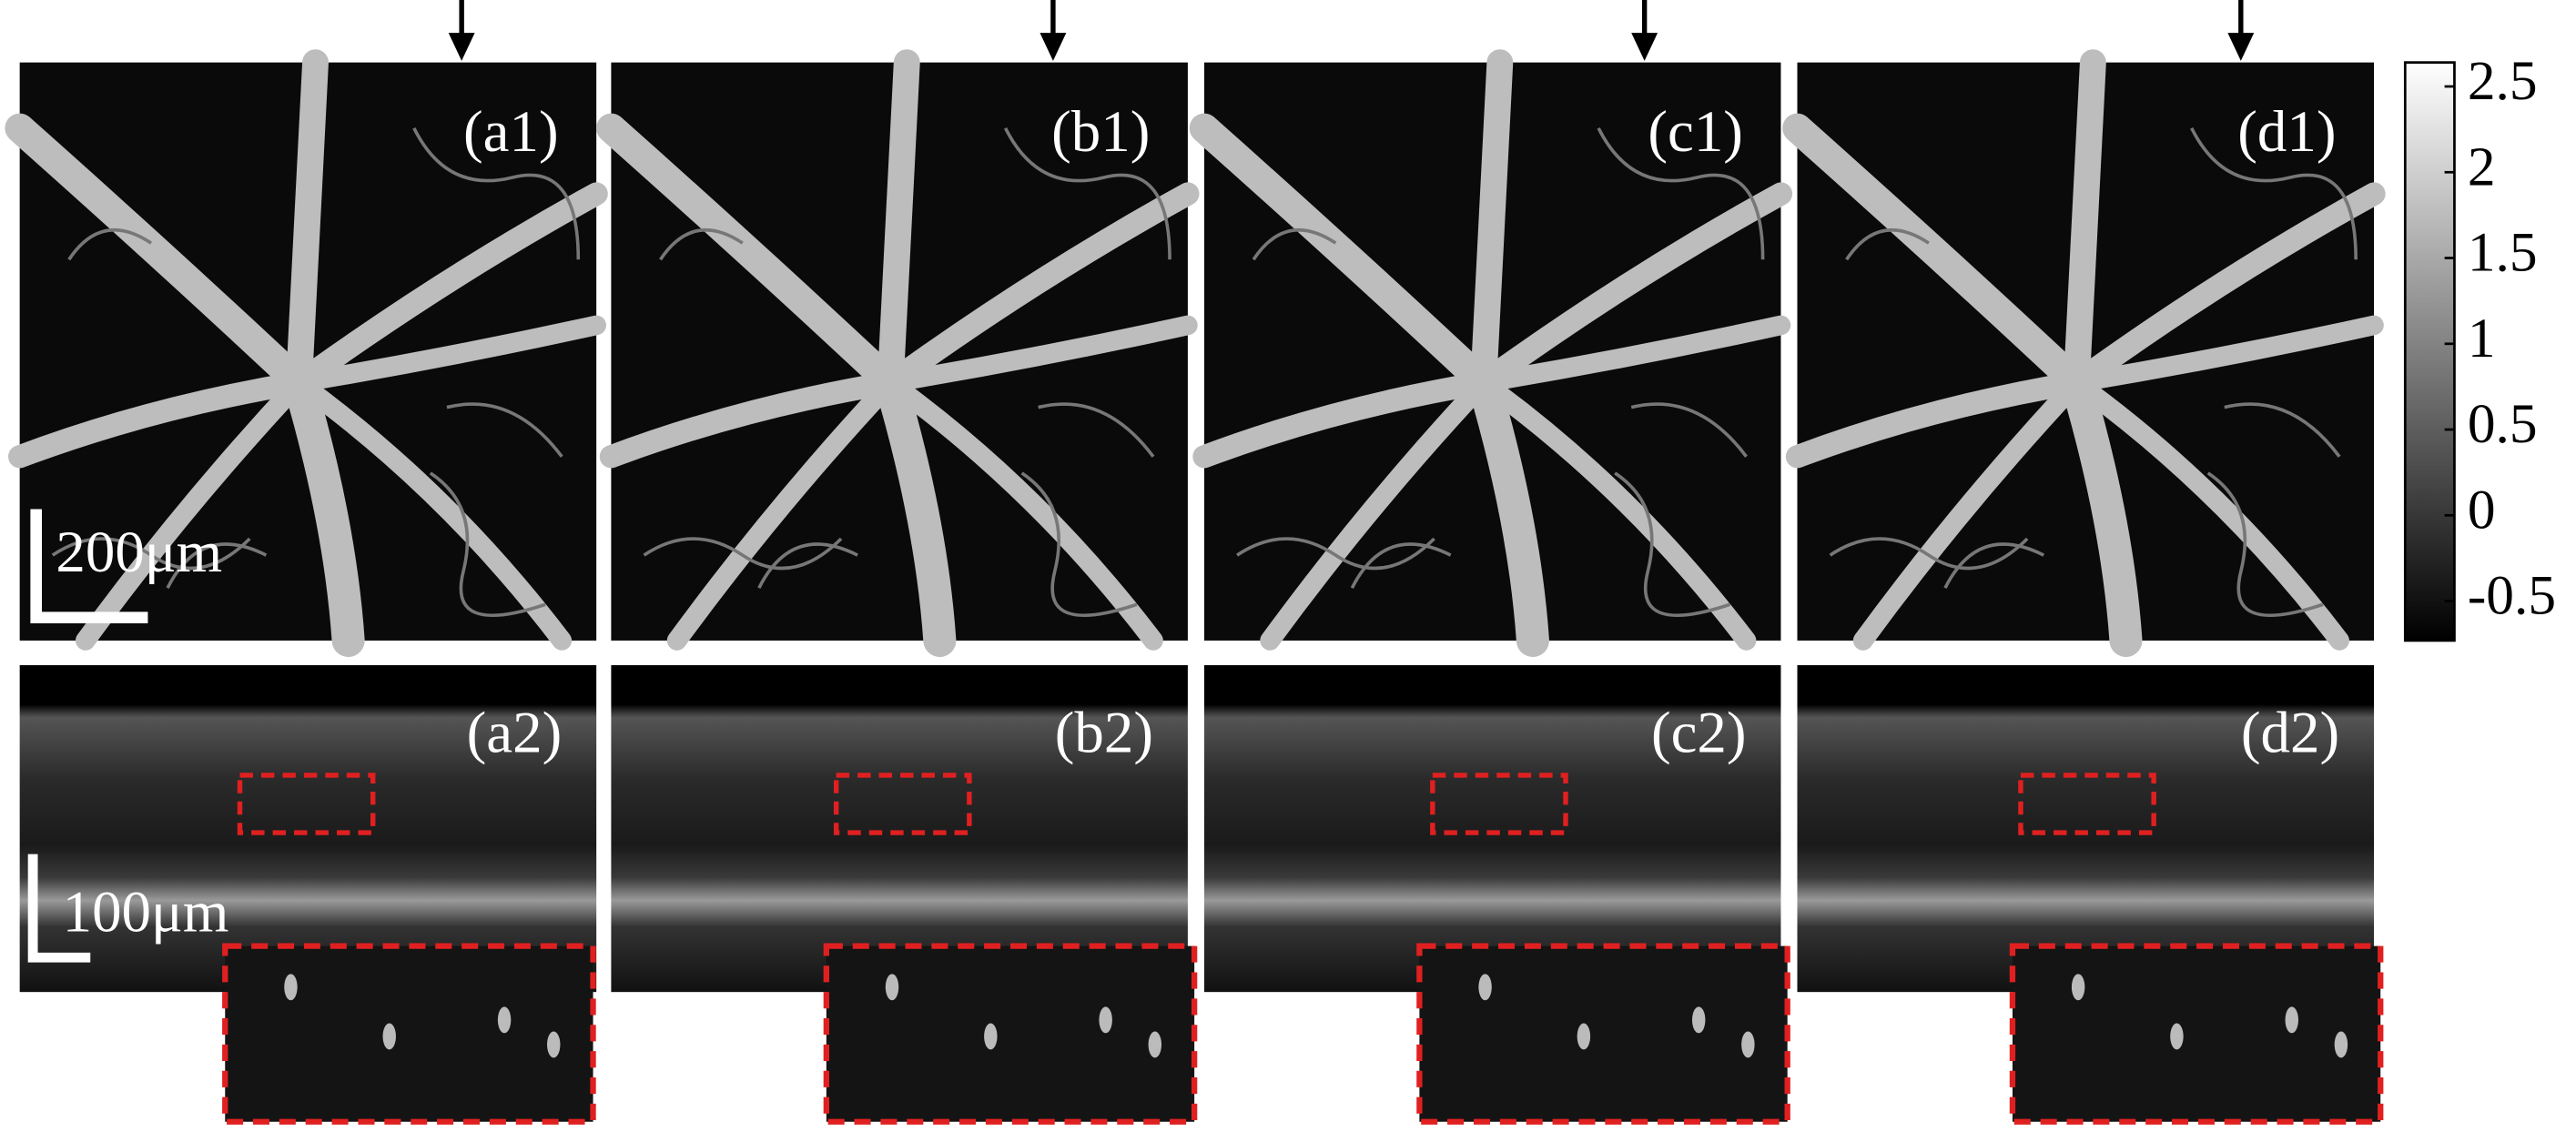  Describe the element at coordinates (139, 552) in the screenshot. I see `scale-bar-label: 200μm` at that location.